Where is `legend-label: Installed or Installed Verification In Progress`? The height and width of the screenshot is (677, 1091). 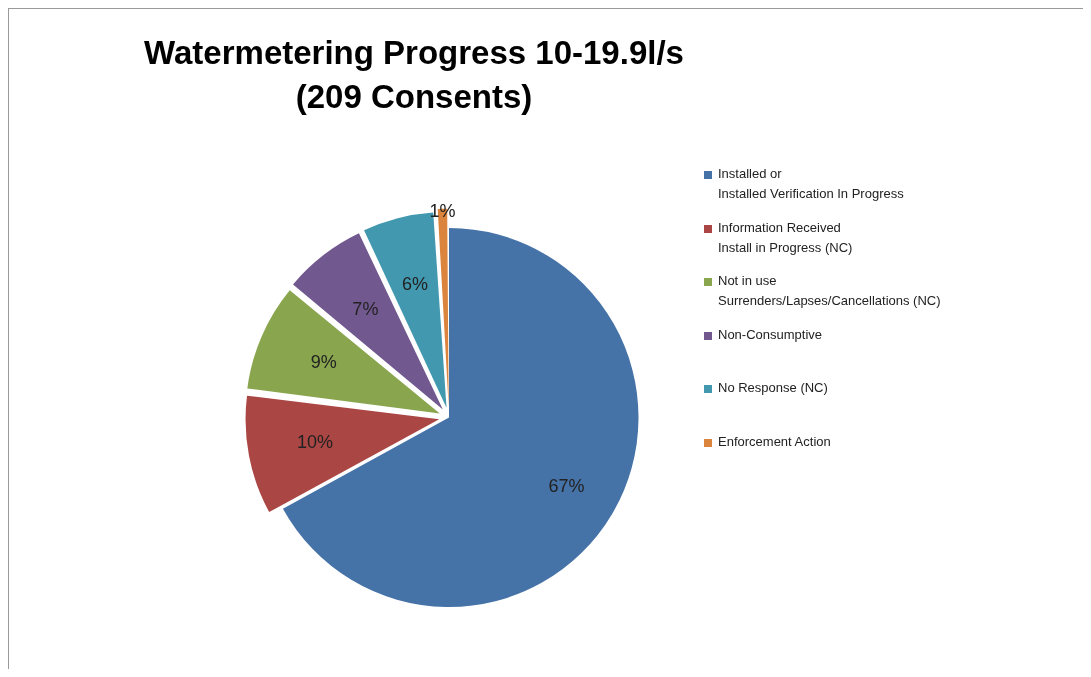
legend-label: Installed or Installed Verification In Progress is located at coordinates (811, 184).